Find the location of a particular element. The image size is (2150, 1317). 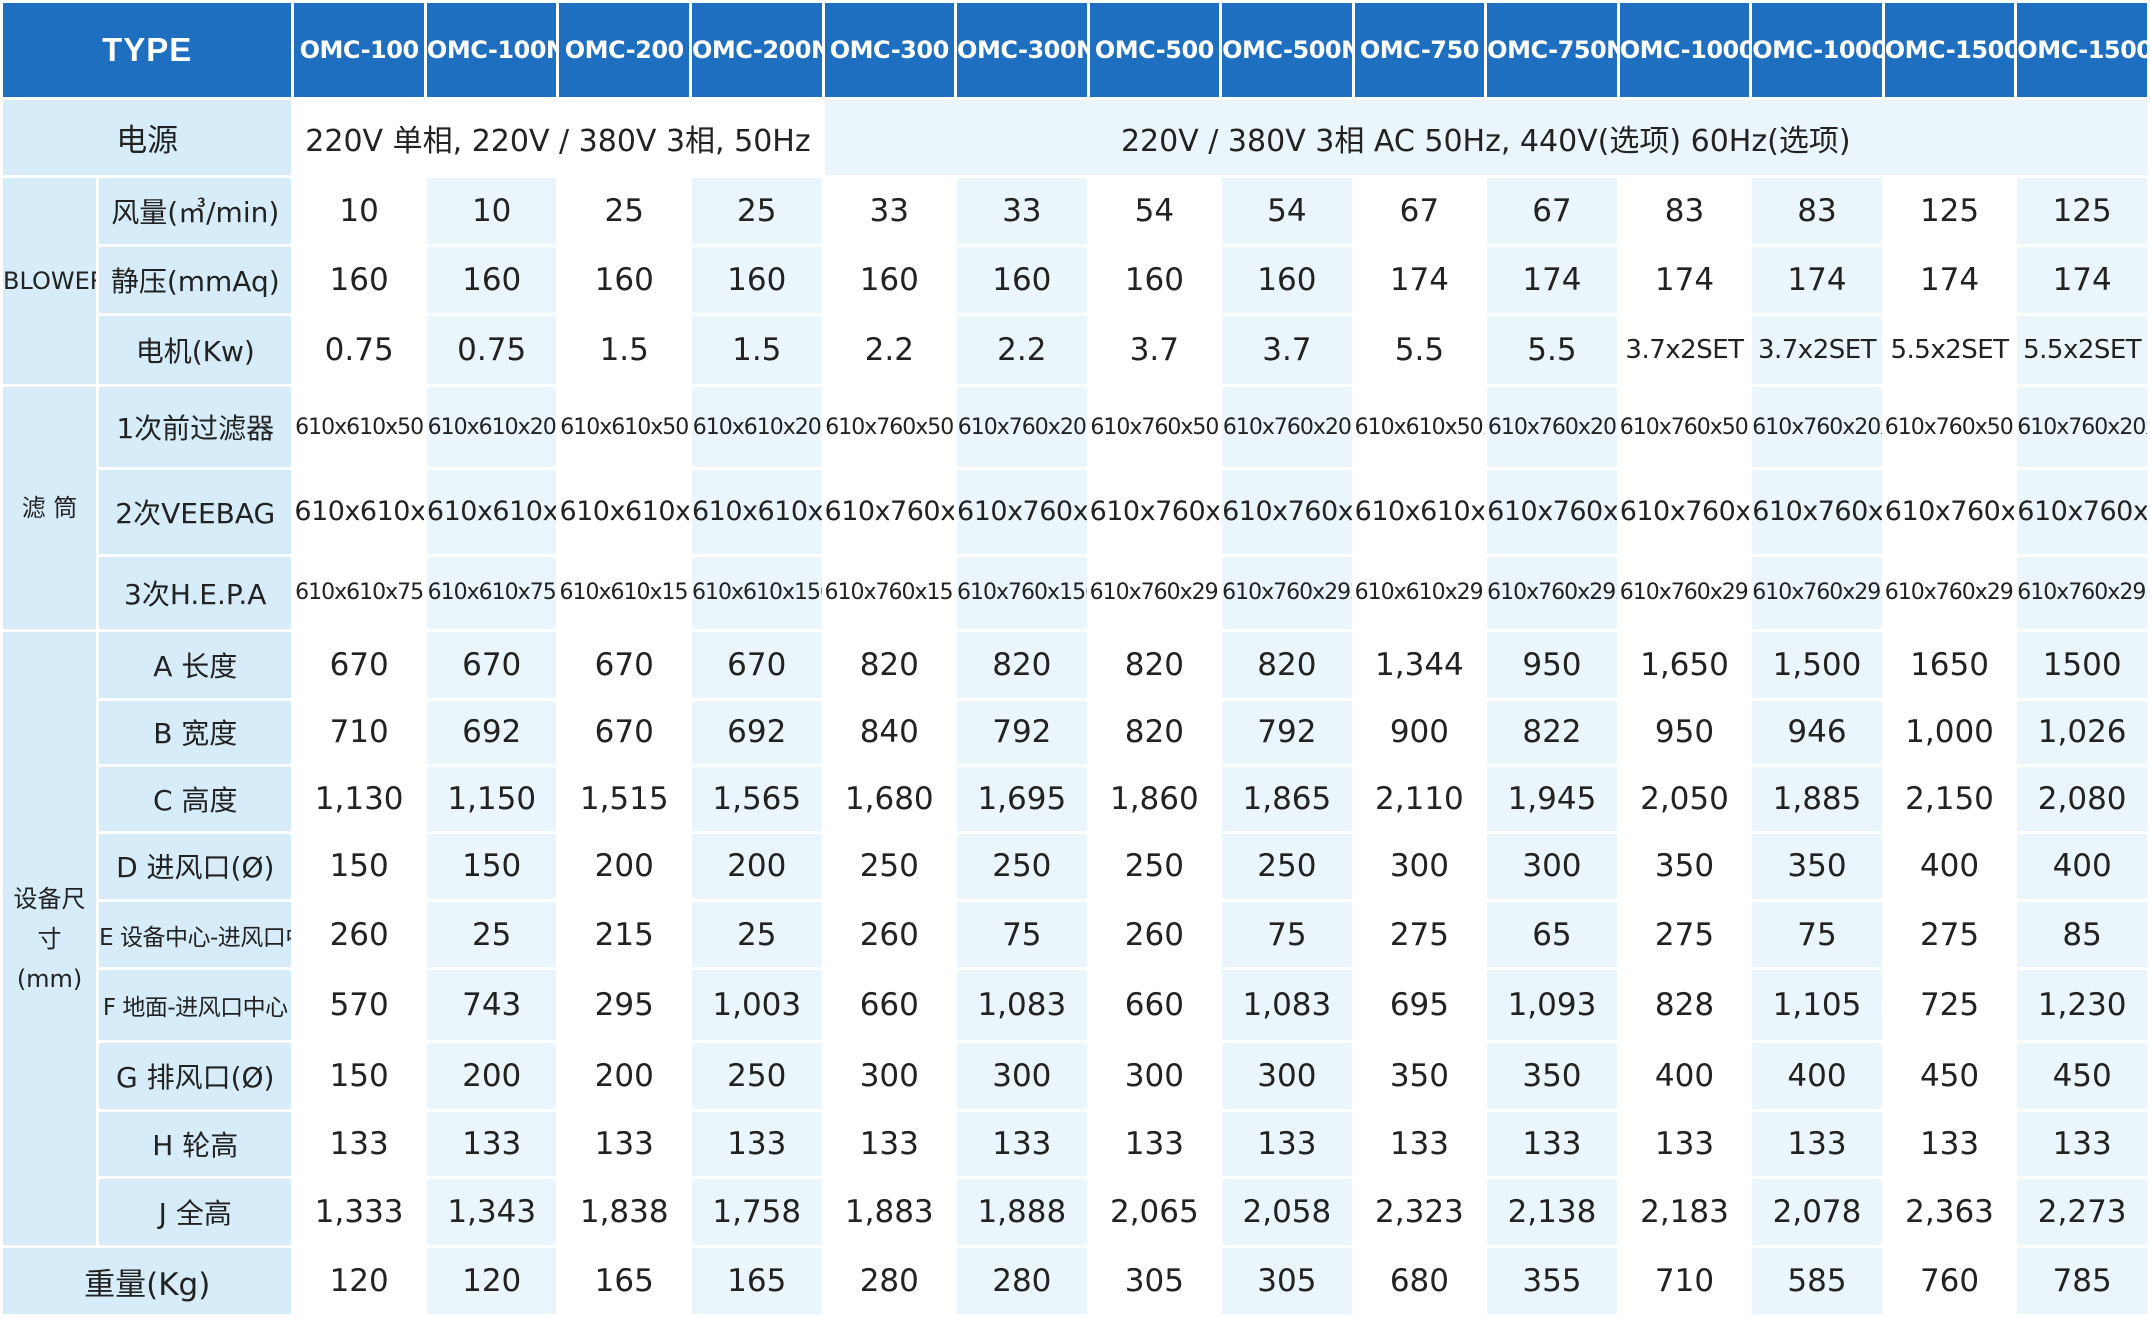

table-cell: 1,344 is located at coordinates (1419, 665).